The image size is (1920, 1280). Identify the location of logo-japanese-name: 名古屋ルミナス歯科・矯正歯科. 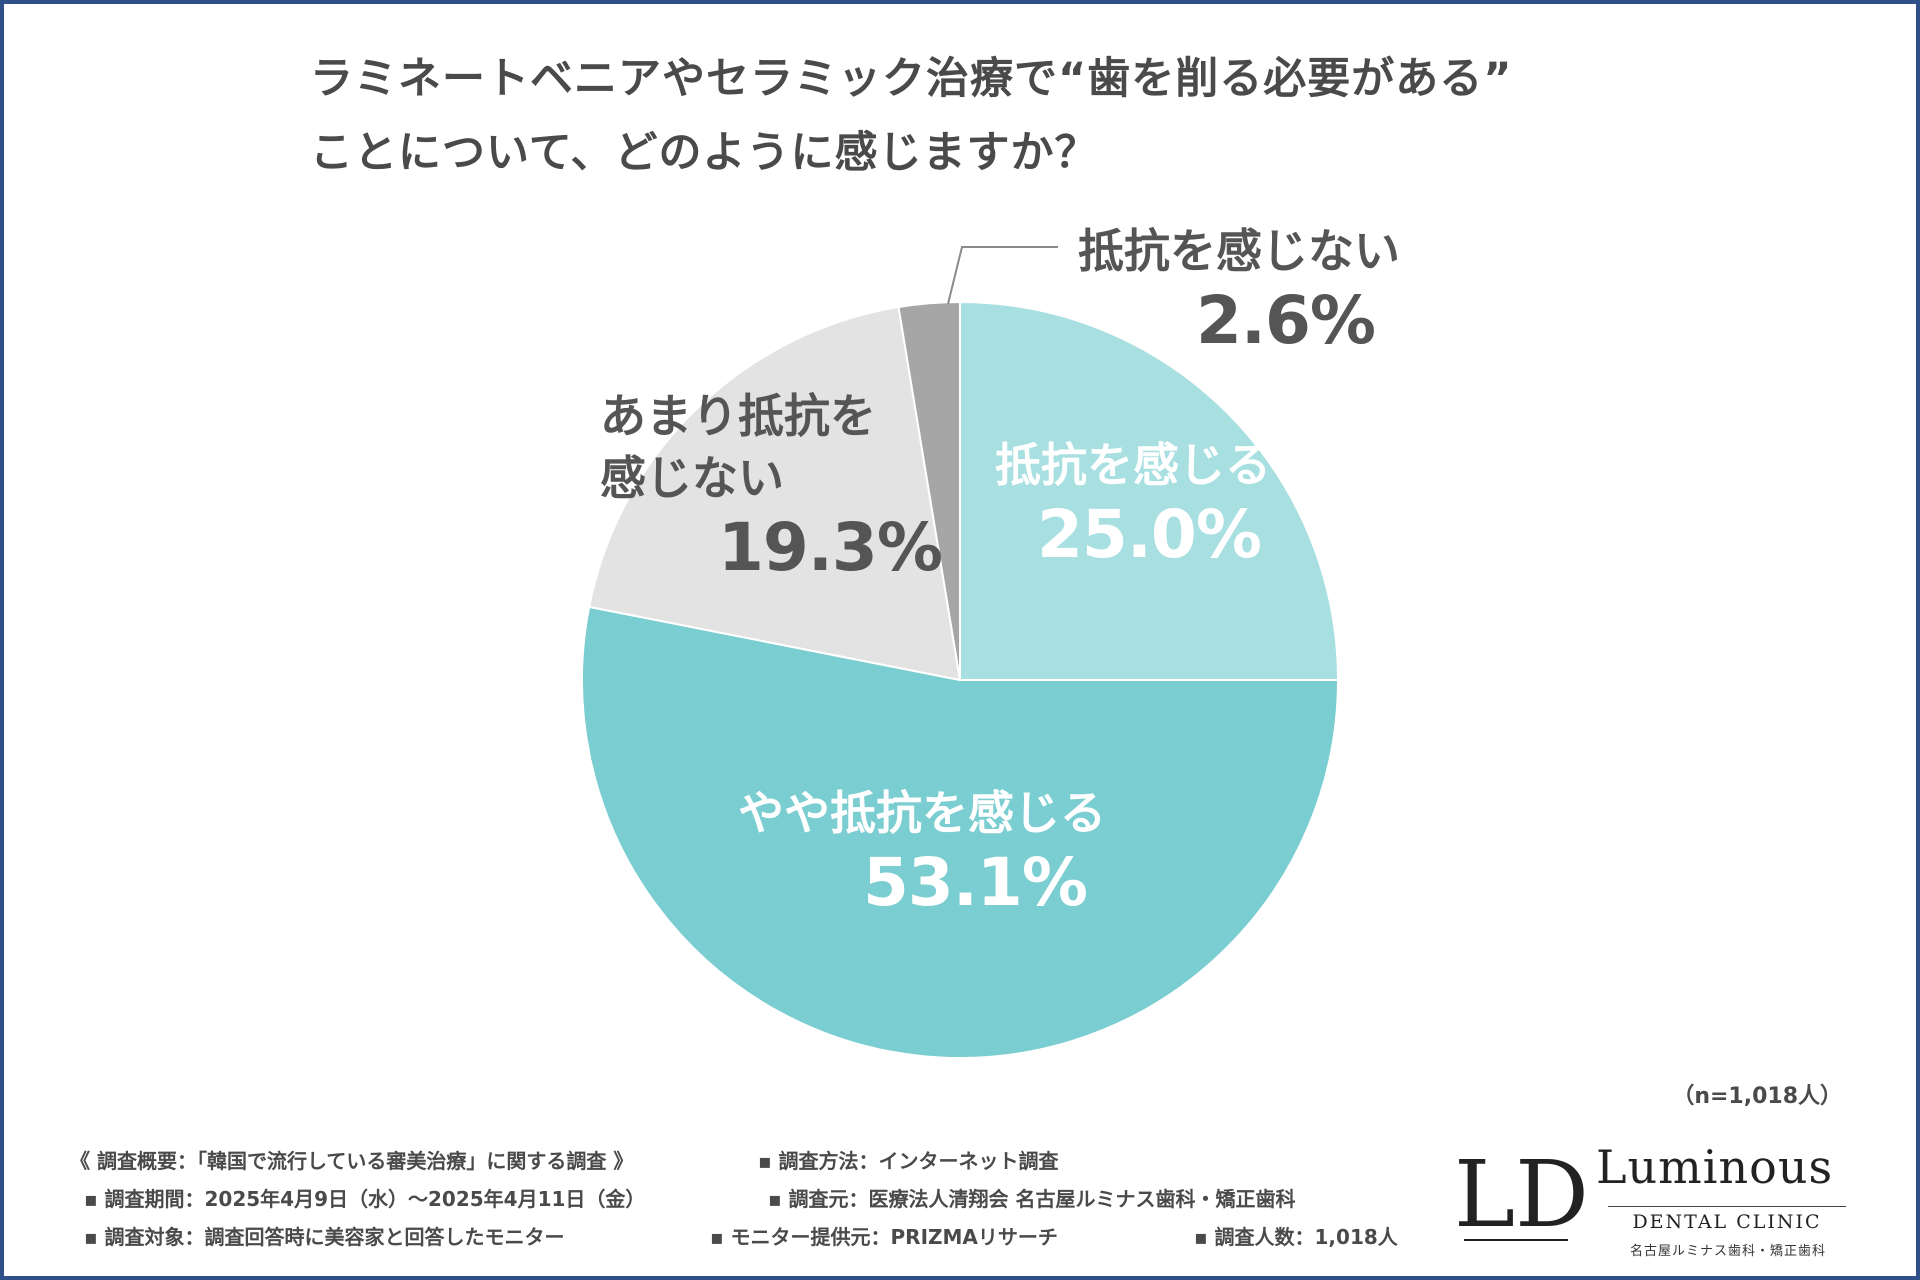
(1727, 1251).